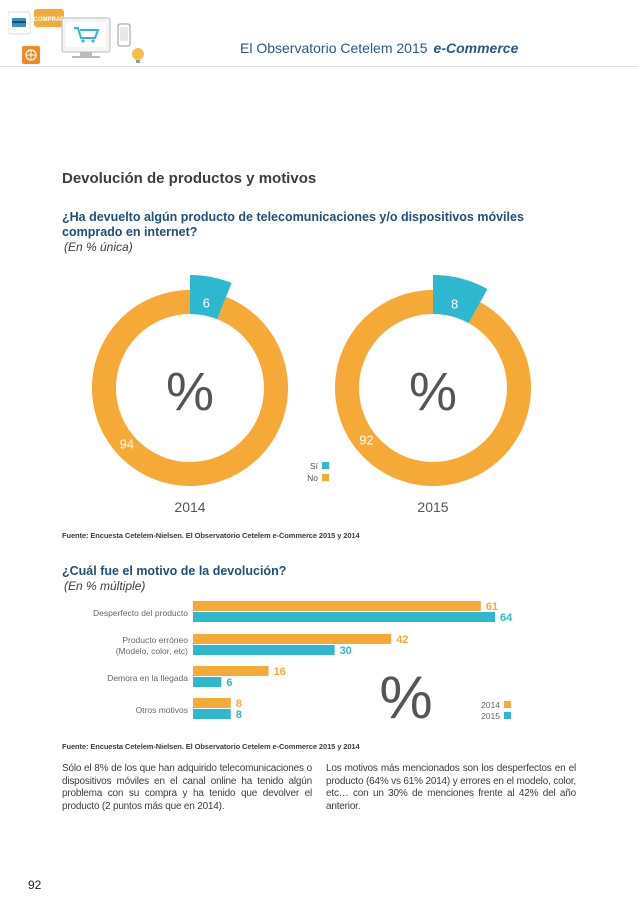 The image size is (638, 903). What do you see at coordinates (325, 465) in the screenshot?
I see `legend-swatch-yes` at bounding box center [325, 465].